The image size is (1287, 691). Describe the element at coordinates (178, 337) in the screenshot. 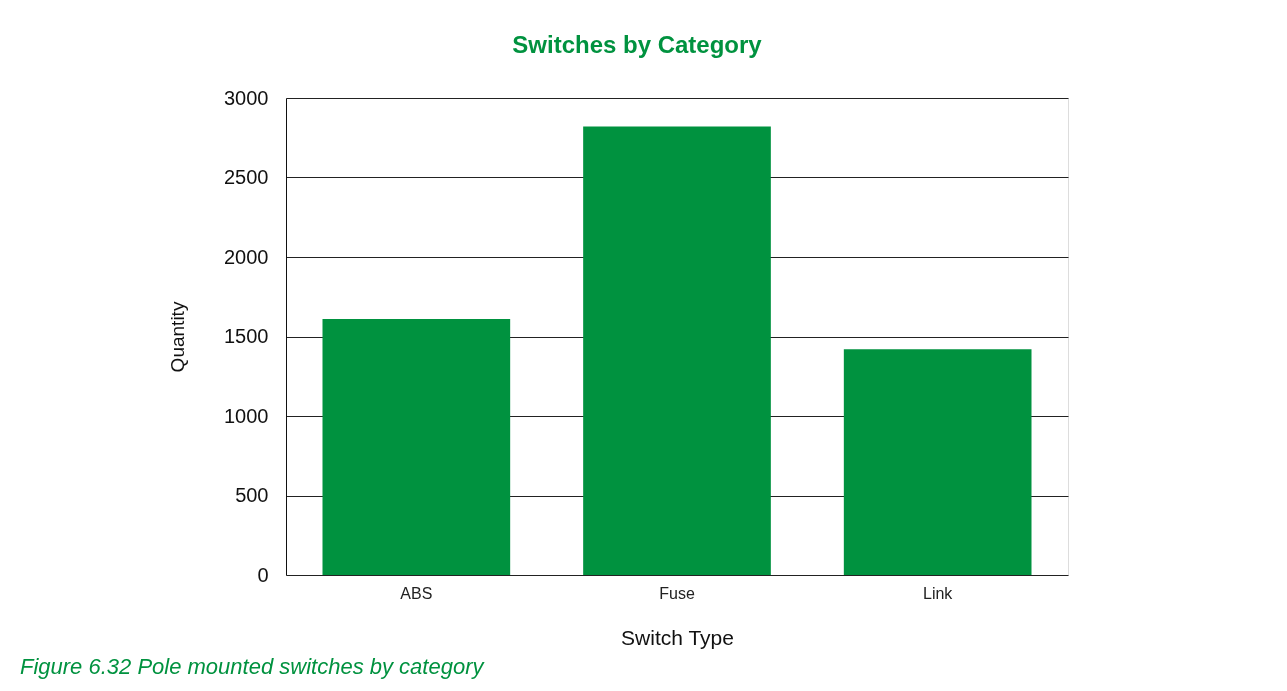

I see `y-axis-title: Quantity` at that location.